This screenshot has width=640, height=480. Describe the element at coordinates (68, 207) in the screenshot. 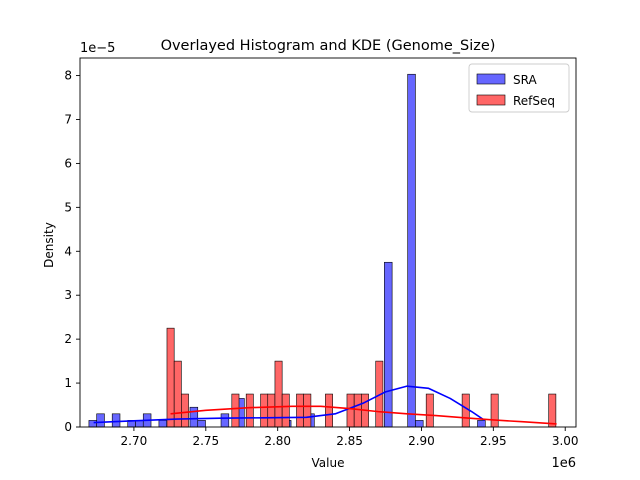

I see `y-tick-label: 5` at that location.